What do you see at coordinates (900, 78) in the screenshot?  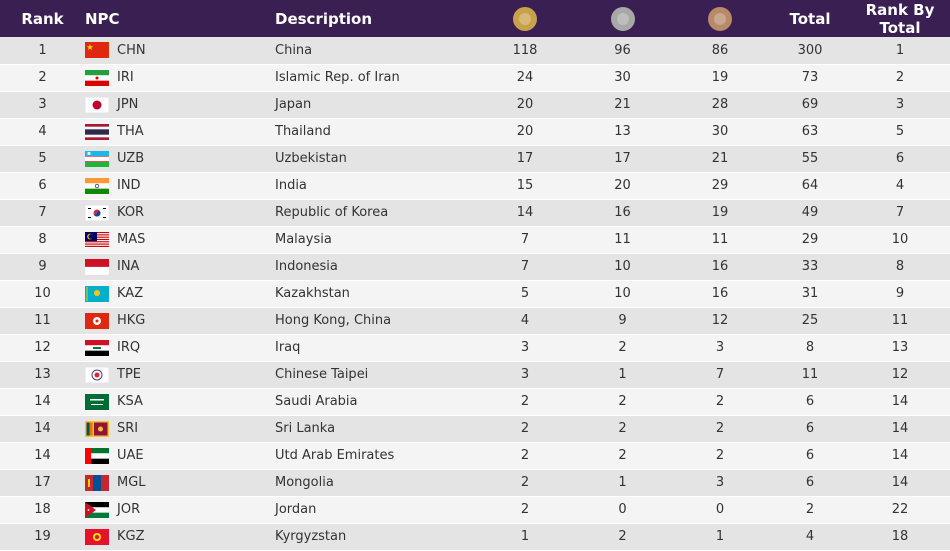 I see `rank-by-total-cell: 2` at bounding box center [900, 78].